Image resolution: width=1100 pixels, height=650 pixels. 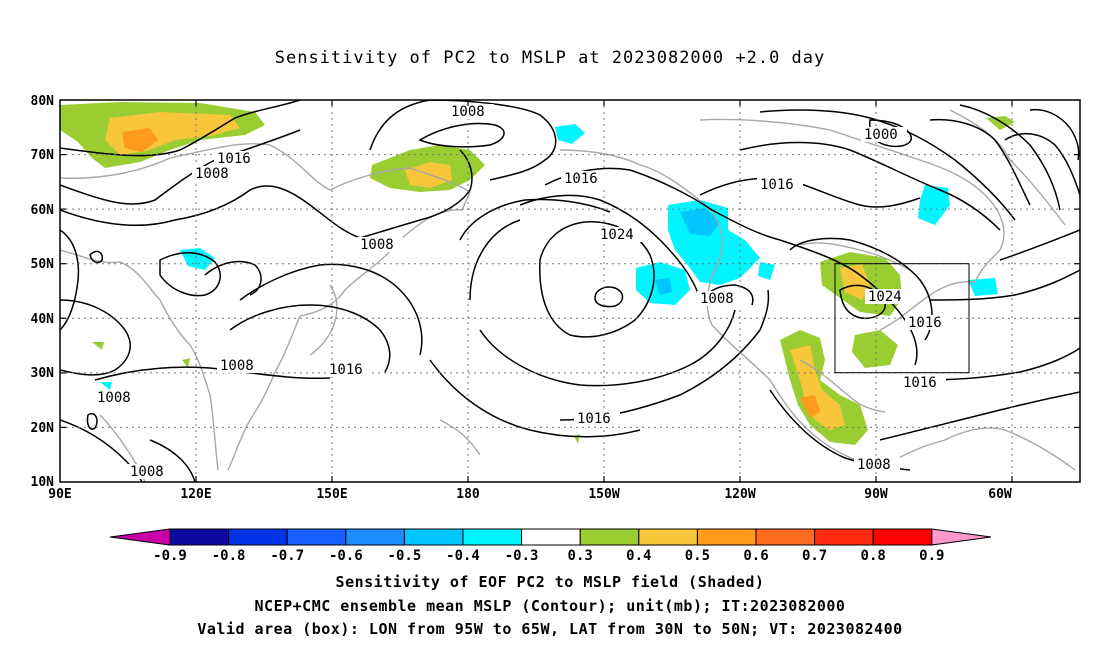 What do you see at coordinates (814, 556) in the screenshot?
I see `colorbar-label: 0.7` at bounding box center [814, 556].